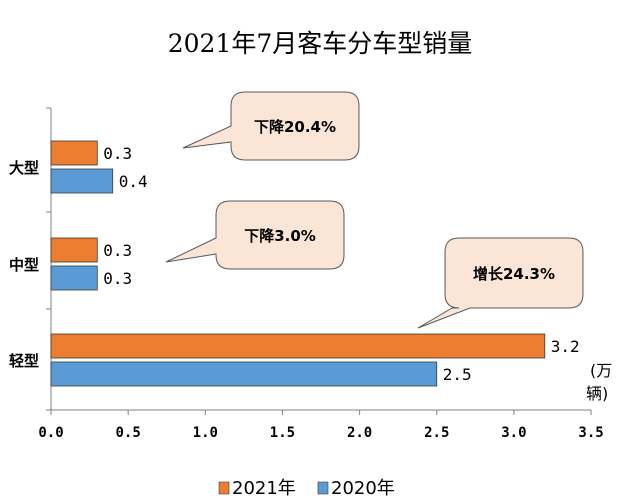  I want to click on x-tick-label: 2.5, so click(436, 433).